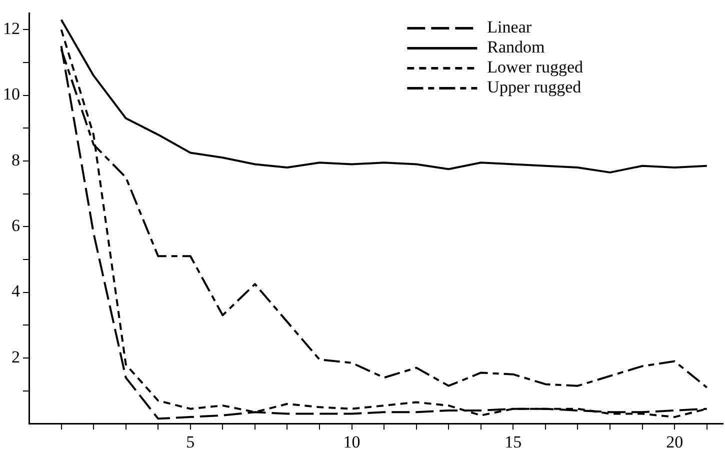 This screenshot has width=725, height=456. I want to click on y-tick-label: 4, so click(16, 291).